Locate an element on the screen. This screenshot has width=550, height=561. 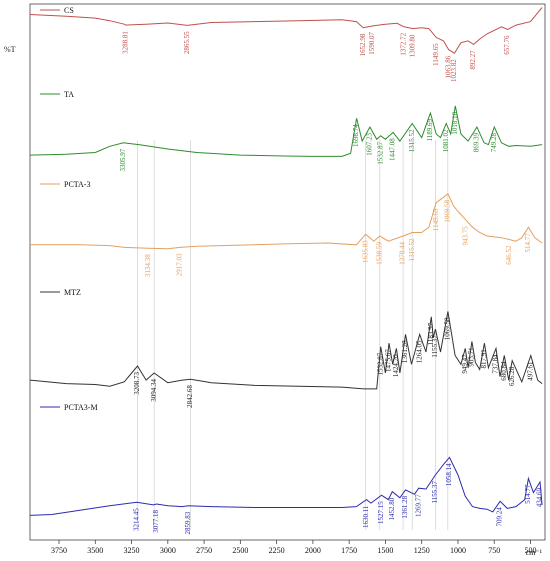
peak-label-pcta-3-8: 943.75 is located at coordinates (466, 236).